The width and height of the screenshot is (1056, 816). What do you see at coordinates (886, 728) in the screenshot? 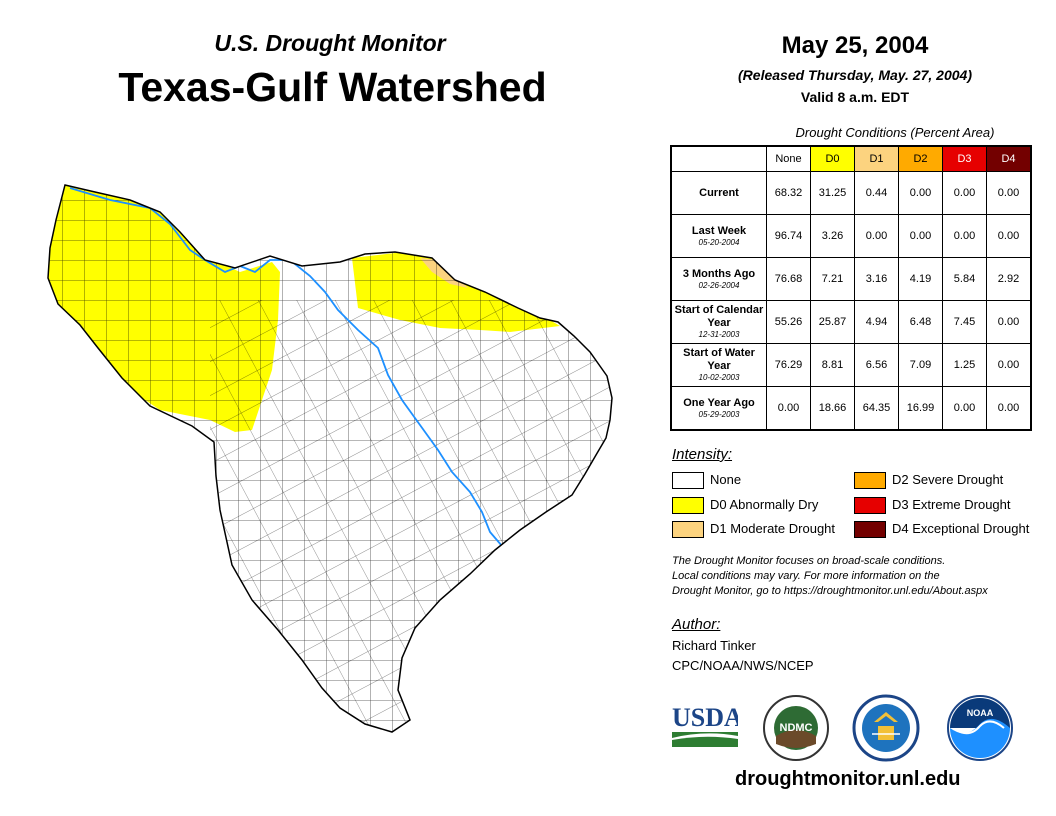
I see `commerce-seal-logo` at bounding box center [886, 728].